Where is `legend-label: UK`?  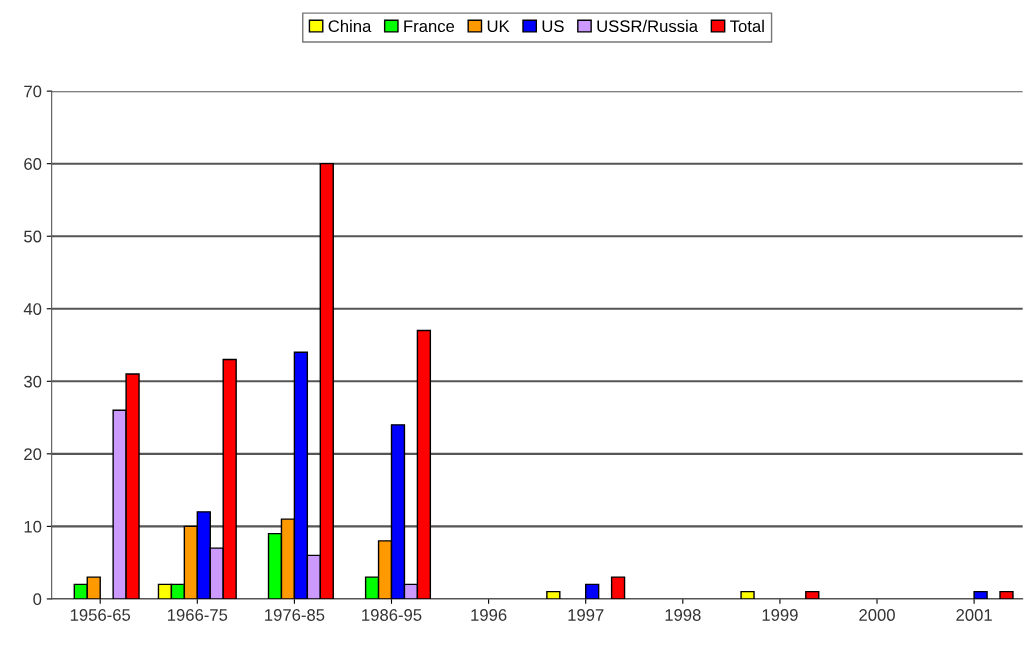
legend-label: UK is located at coordinates (498, 26).